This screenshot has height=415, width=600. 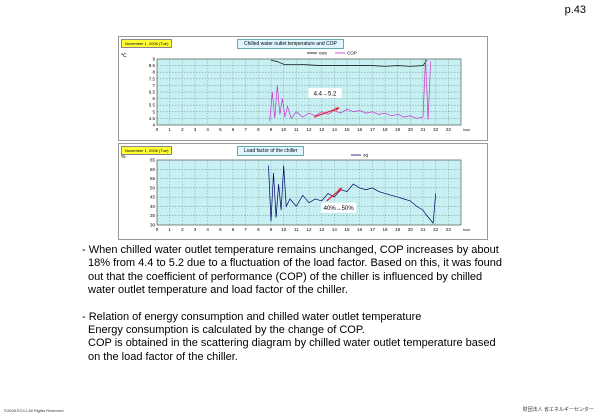 I want to click on y-unit-label: ℃, so click(x=124, y=56).